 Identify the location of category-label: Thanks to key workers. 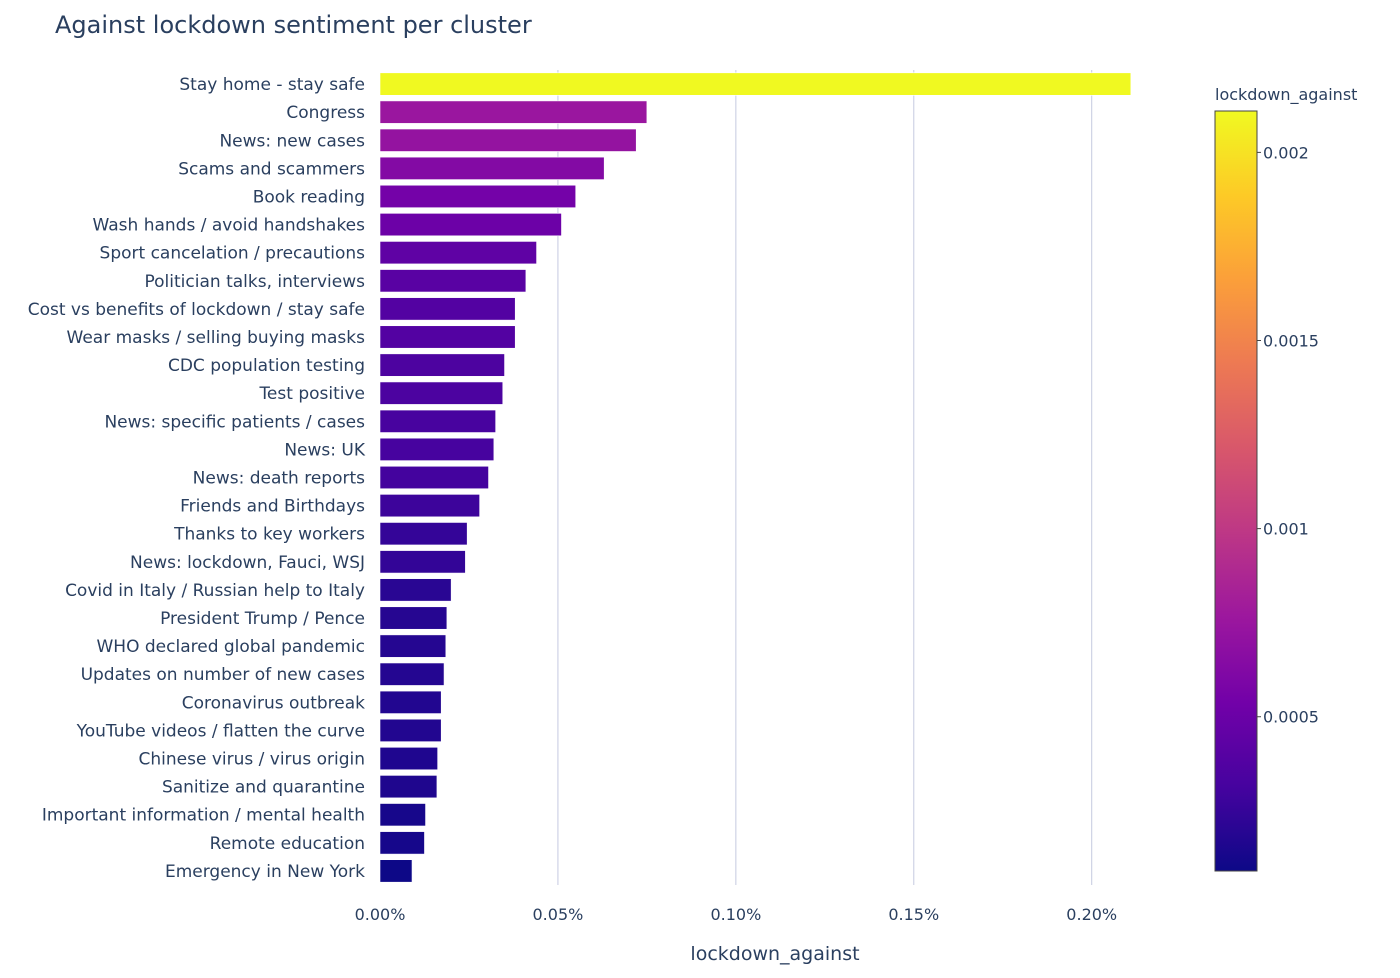
(269, 535).